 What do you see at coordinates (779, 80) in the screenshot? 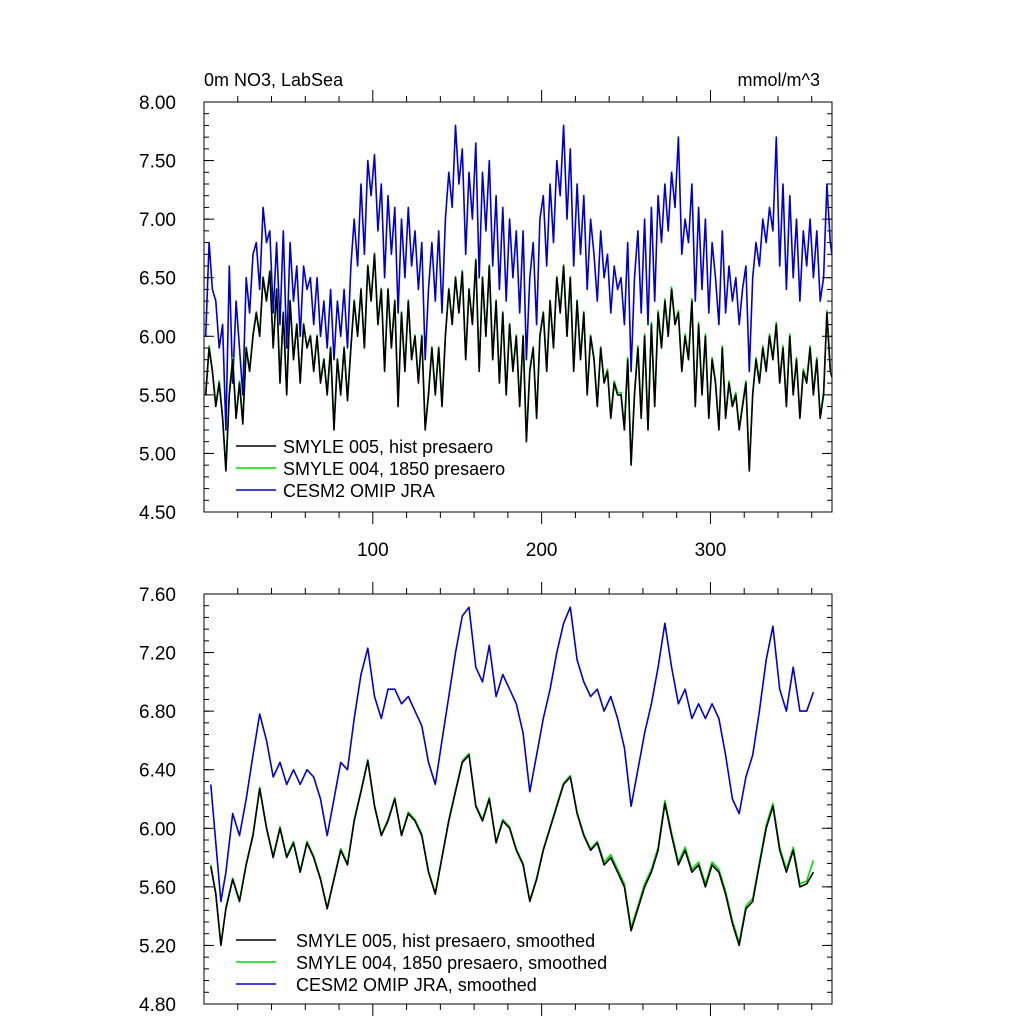
I see `units-label: mmol/m^3` at bounding box center [779, 80].